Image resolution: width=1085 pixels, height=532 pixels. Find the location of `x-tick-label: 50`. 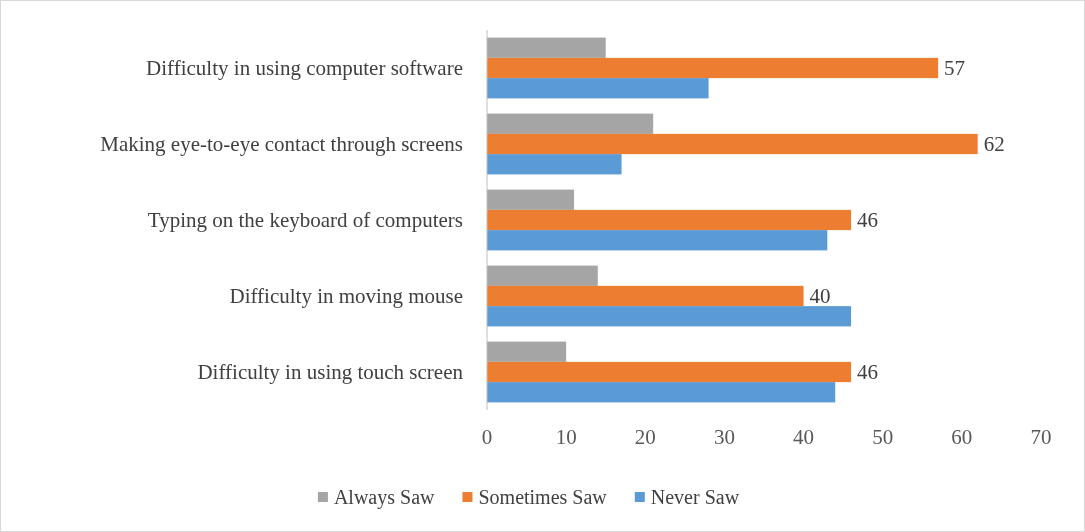

x-tick-label: 50 is located at coordinates (883, 437).